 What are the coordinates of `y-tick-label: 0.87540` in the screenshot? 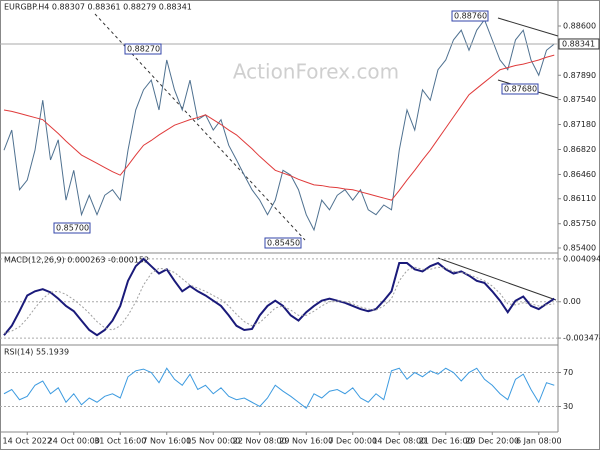 It's located at (579, 99).